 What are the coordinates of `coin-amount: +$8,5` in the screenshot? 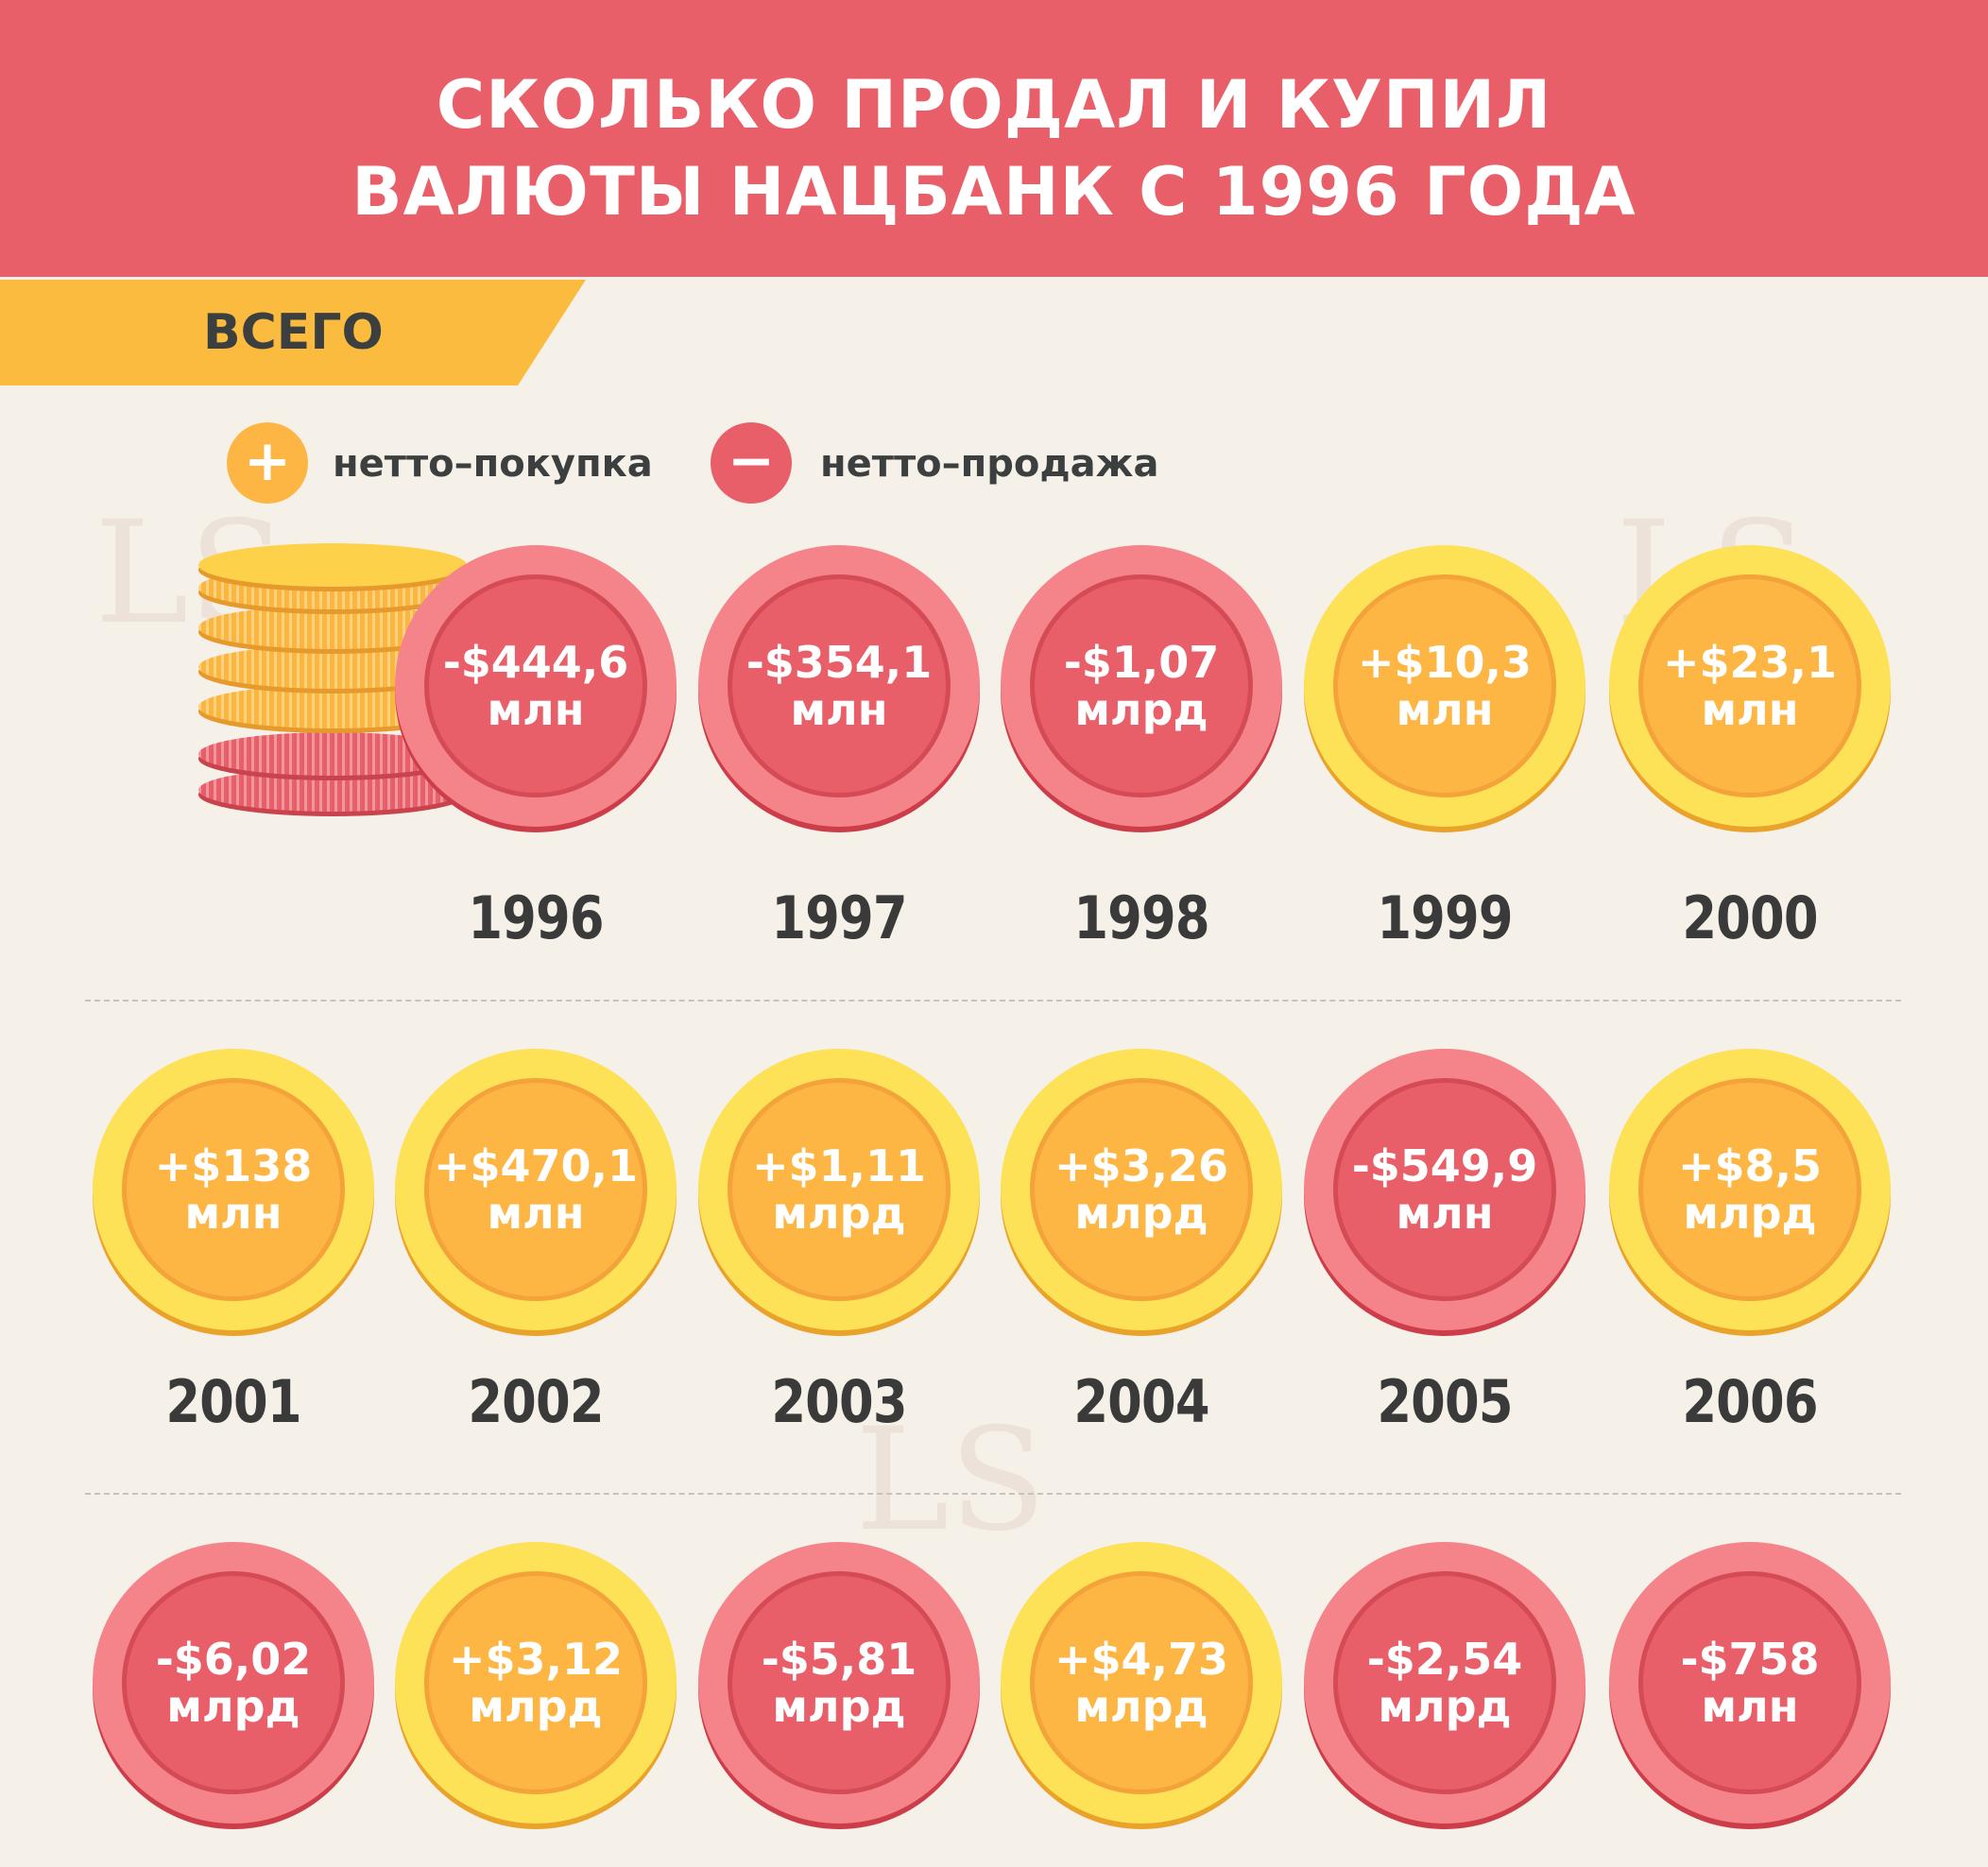 It's located at (1750, 1165).